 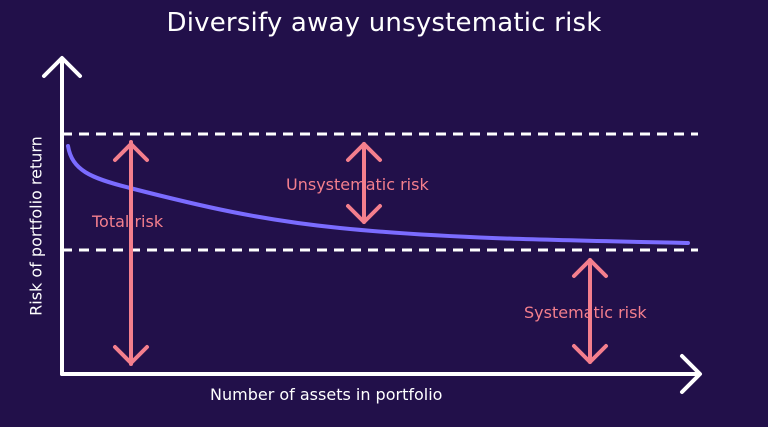 What do you see at coordinates (384, 23) in the screenshot?
I see `diagram-title: Diversify away unsystematic risk` at bounding box center [384, 23].